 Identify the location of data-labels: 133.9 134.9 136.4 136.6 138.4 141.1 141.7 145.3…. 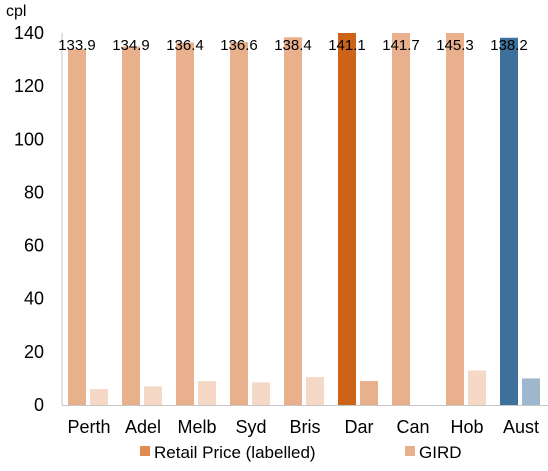
(293, 45).